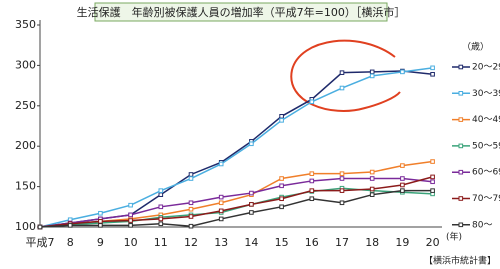  Describe the element at coordinates (402, 242) in the screenshot. I see `x-tick-label: 19` at that location.